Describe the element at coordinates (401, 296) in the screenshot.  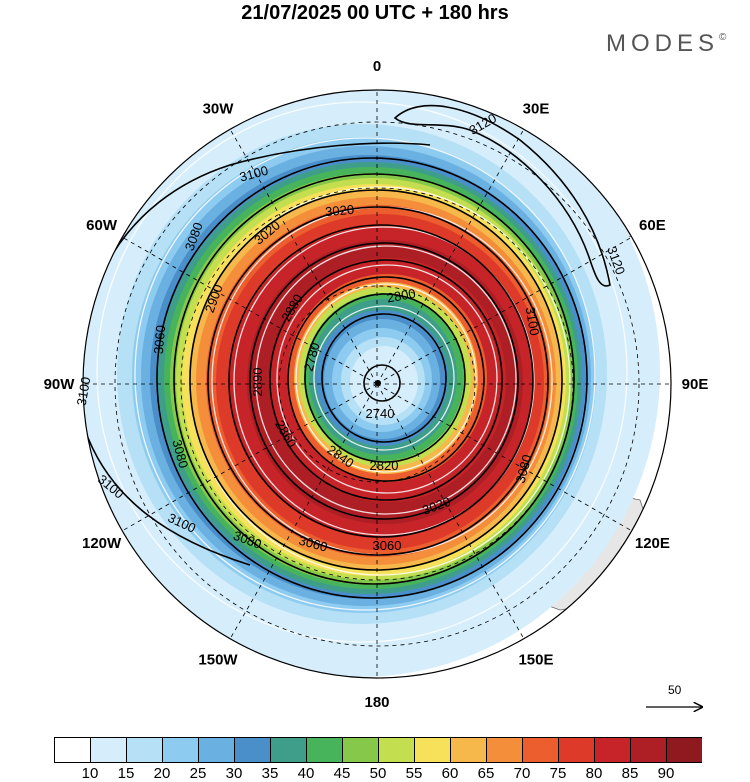
I see `contour-label: 2800` at that location.